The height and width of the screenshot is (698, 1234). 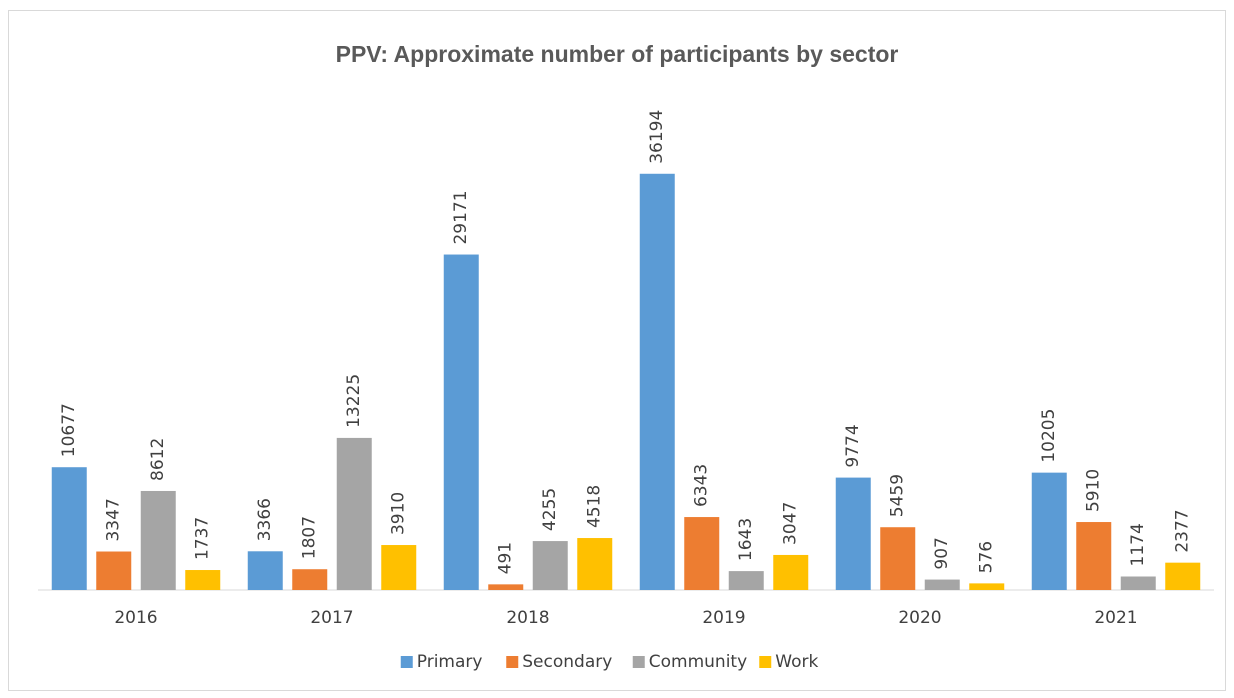 I want to click on value-label: 3347, so click(x=114, y=519).